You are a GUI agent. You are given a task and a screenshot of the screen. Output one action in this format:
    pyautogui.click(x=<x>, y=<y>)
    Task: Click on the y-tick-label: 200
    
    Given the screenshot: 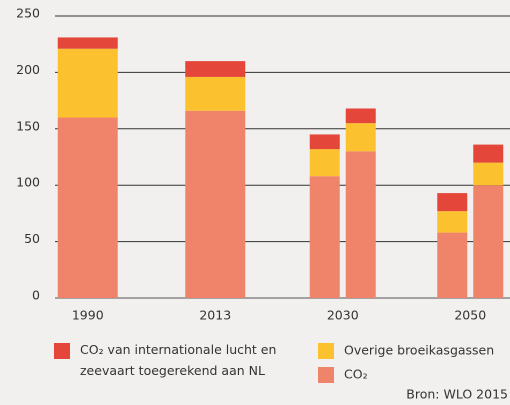 What is the action you would take?
    pyautogui.click(x=28, y=69)
    